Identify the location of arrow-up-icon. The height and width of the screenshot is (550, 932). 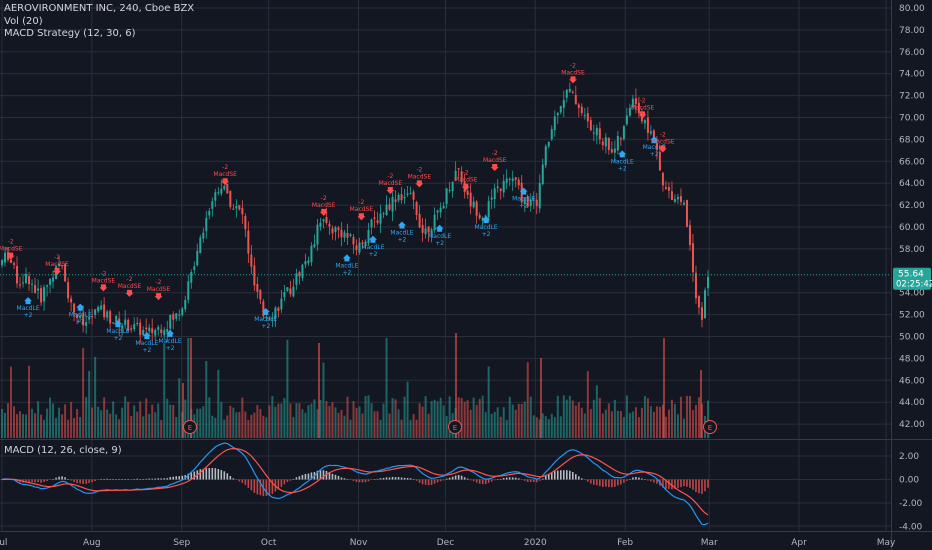
(372, 239).